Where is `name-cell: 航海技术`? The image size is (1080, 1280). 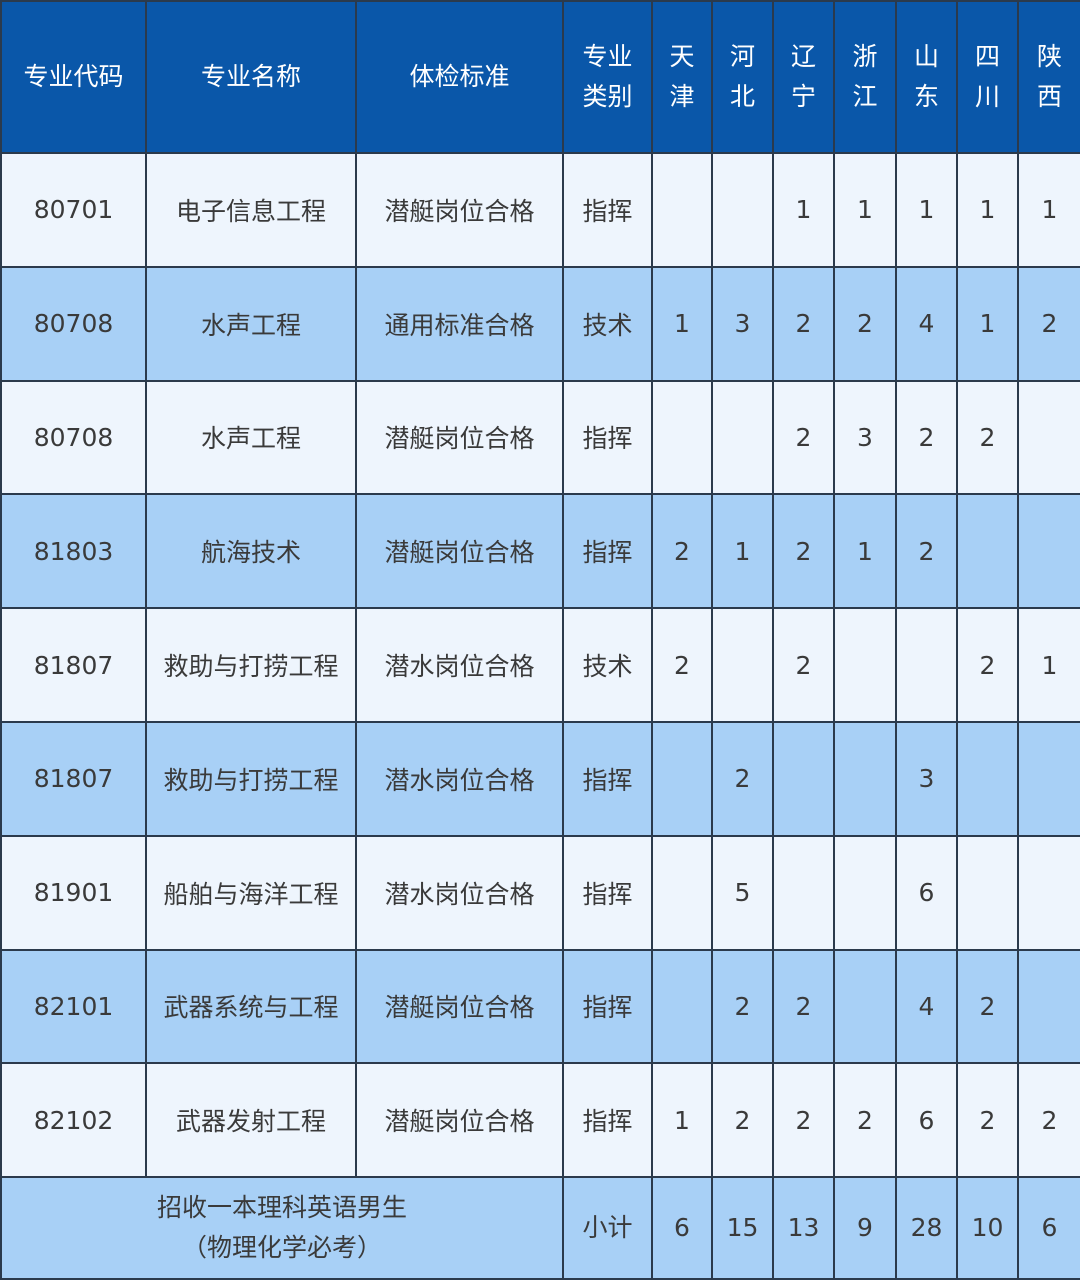 name-cell: 航海技术 is located at coordinates (251, 551).